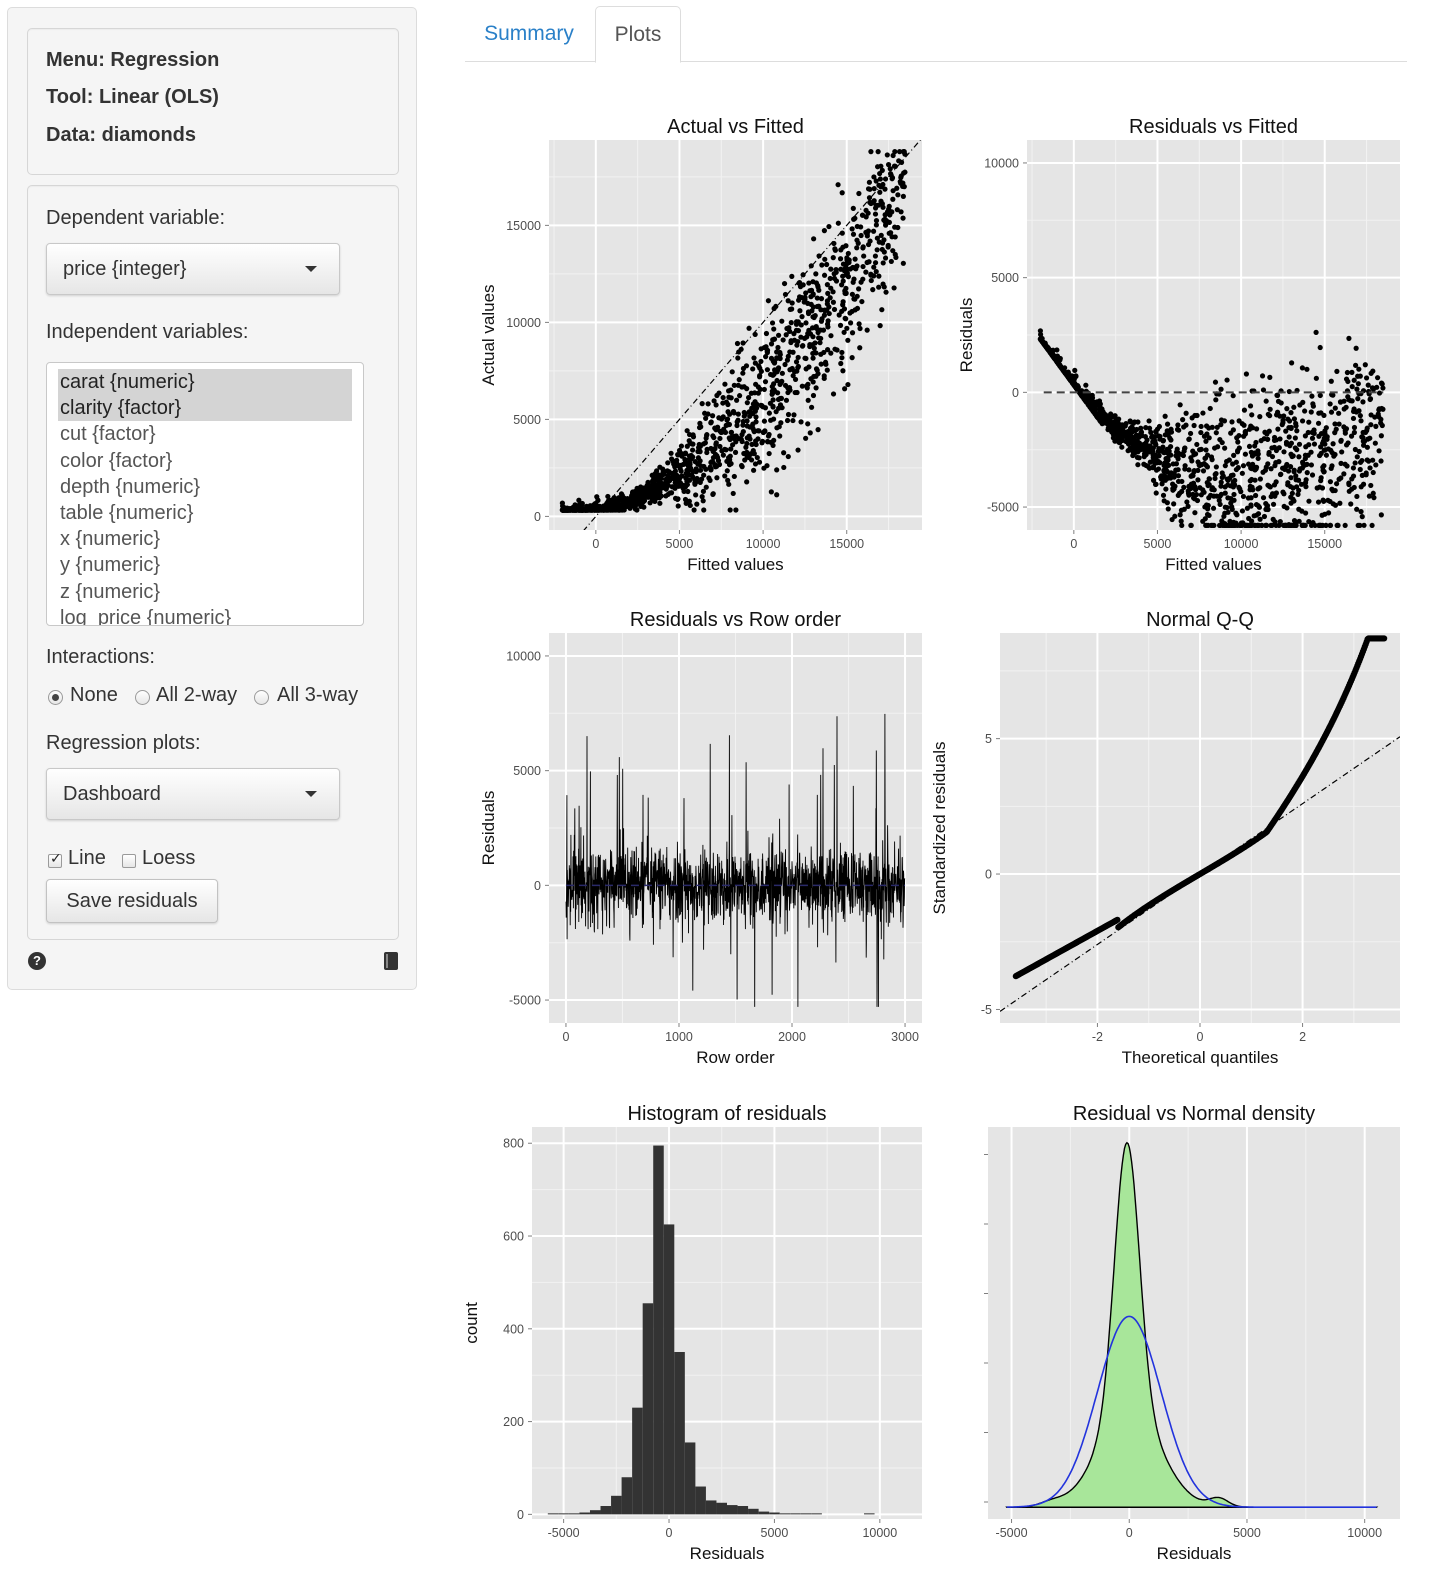 The height and width of the screenshot is (1594, 1430). What do you see at coordinates (55, 859) in the screenshot?
I see `checkbox-line` at bounding box center [55, 859].